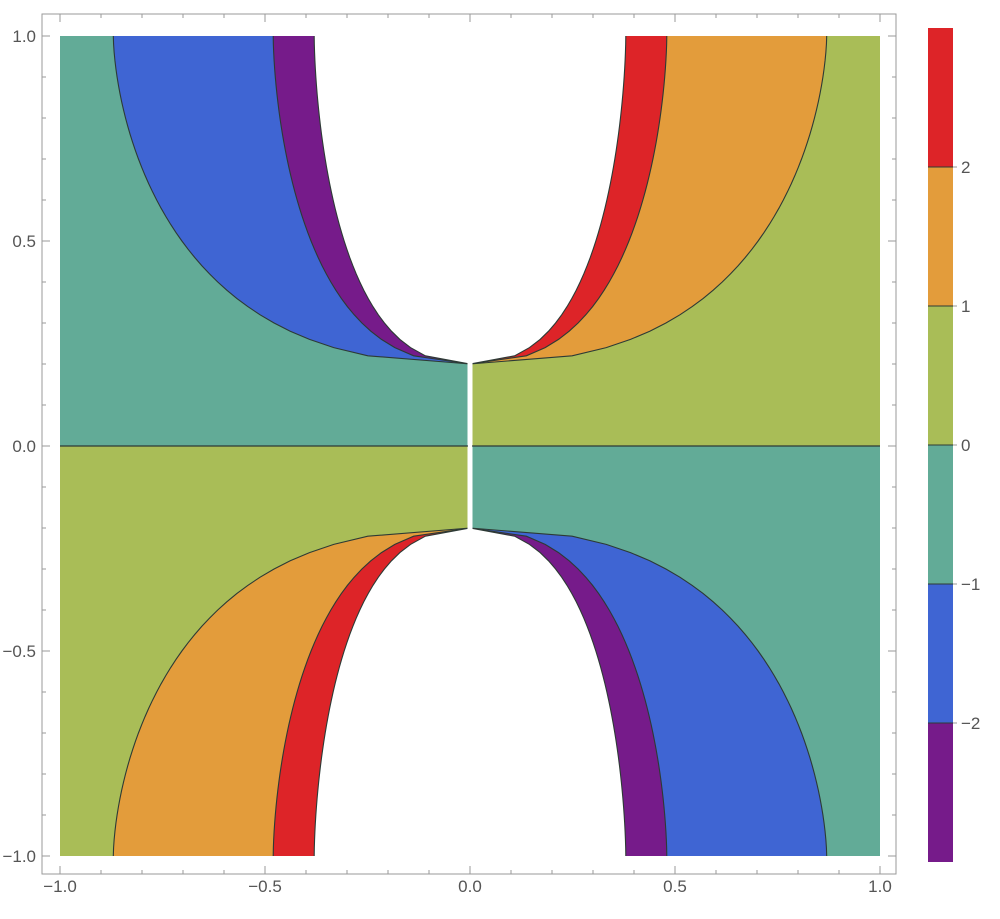  What do you see at coordinates (675, 886) in the screenshot?
I see `x-tick-label: 0.5` at bounding box center [675, 886].